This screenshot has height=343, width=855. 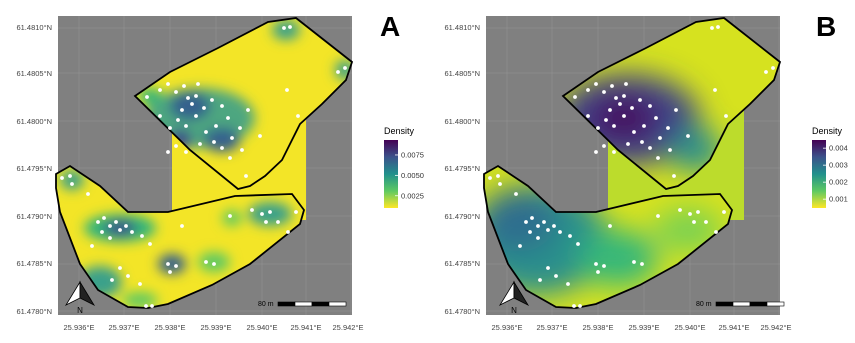 I want to click on density-legend: Density 0.004 0.003 0.002 0.001, so click(x=830, y=167).